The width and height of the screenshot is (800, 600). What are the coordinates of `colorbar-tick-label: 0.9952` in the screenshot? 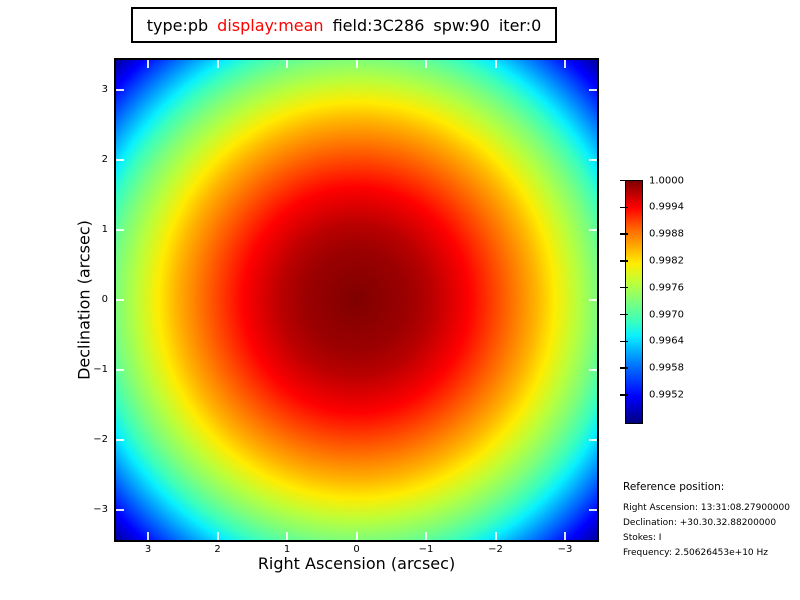 It's located at (666, 395).